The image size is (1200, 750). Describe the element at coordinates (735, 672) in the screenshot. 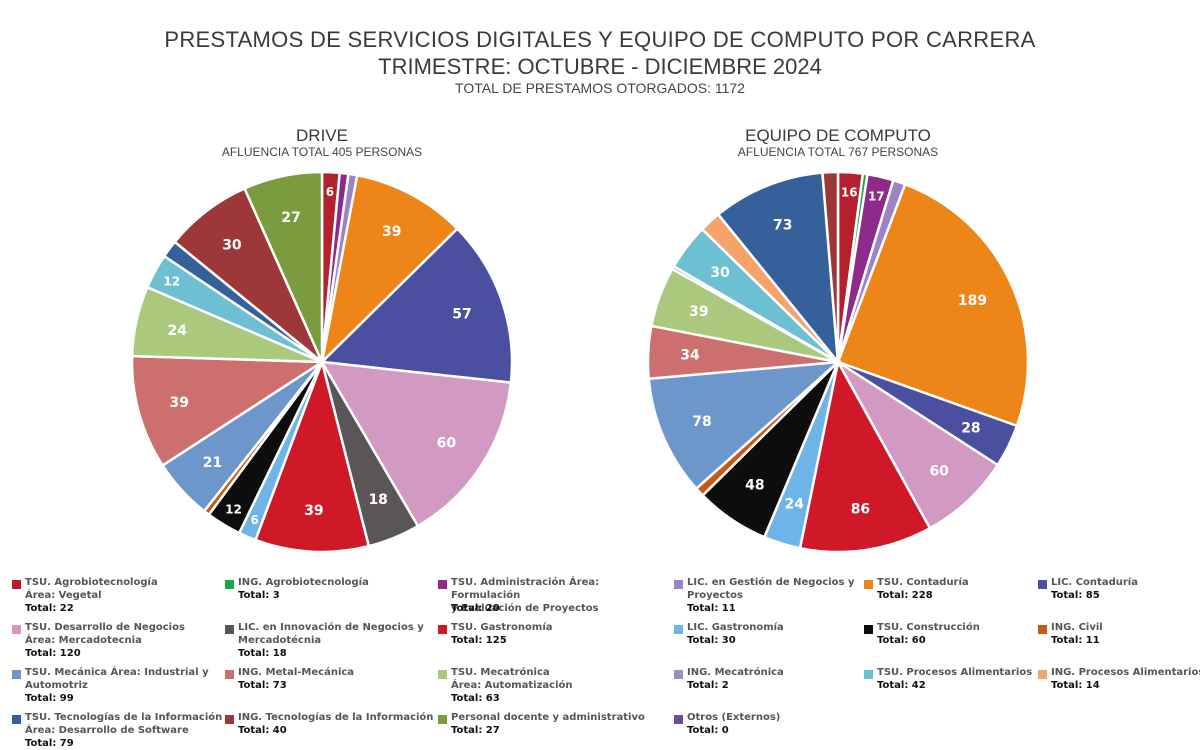

I see `legend-label: ING. Mecatrónica` at that location.